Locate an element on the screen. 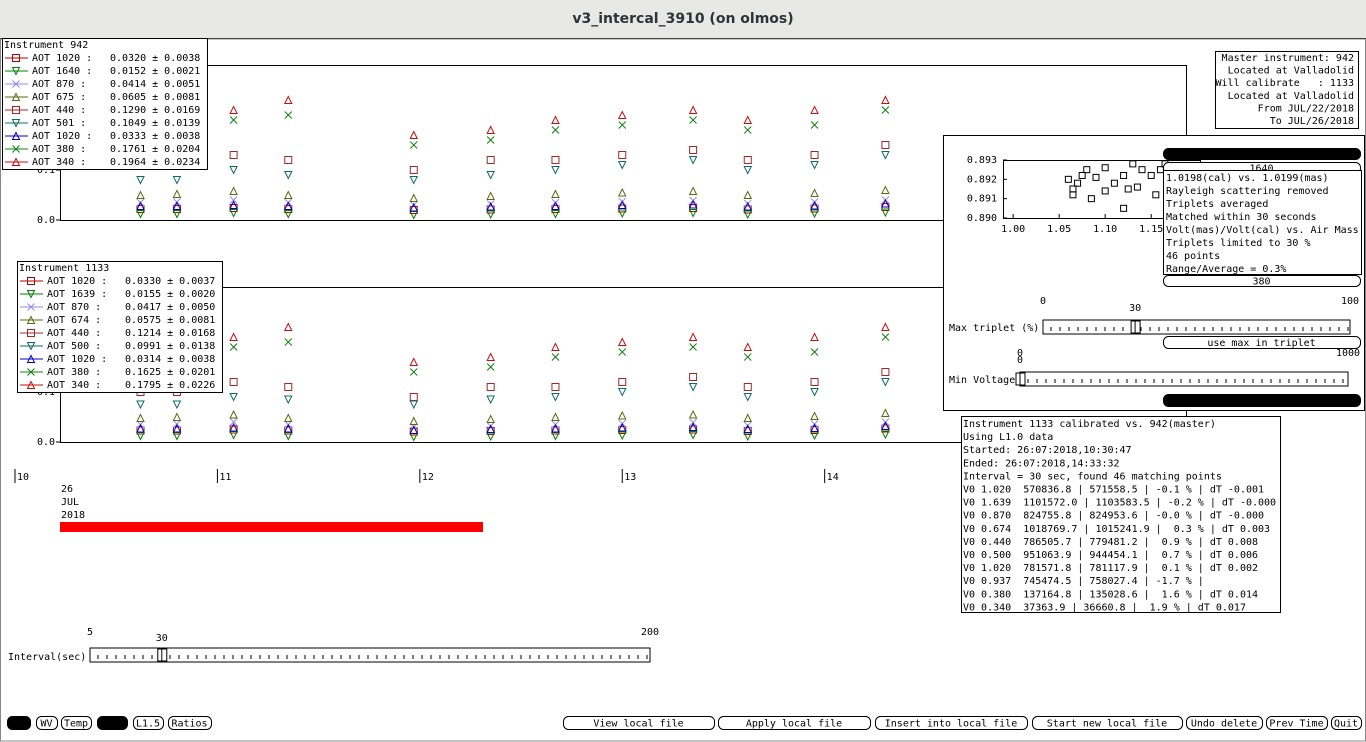  slider-label: Max triplet (%) is located at coordinates (994, 328).